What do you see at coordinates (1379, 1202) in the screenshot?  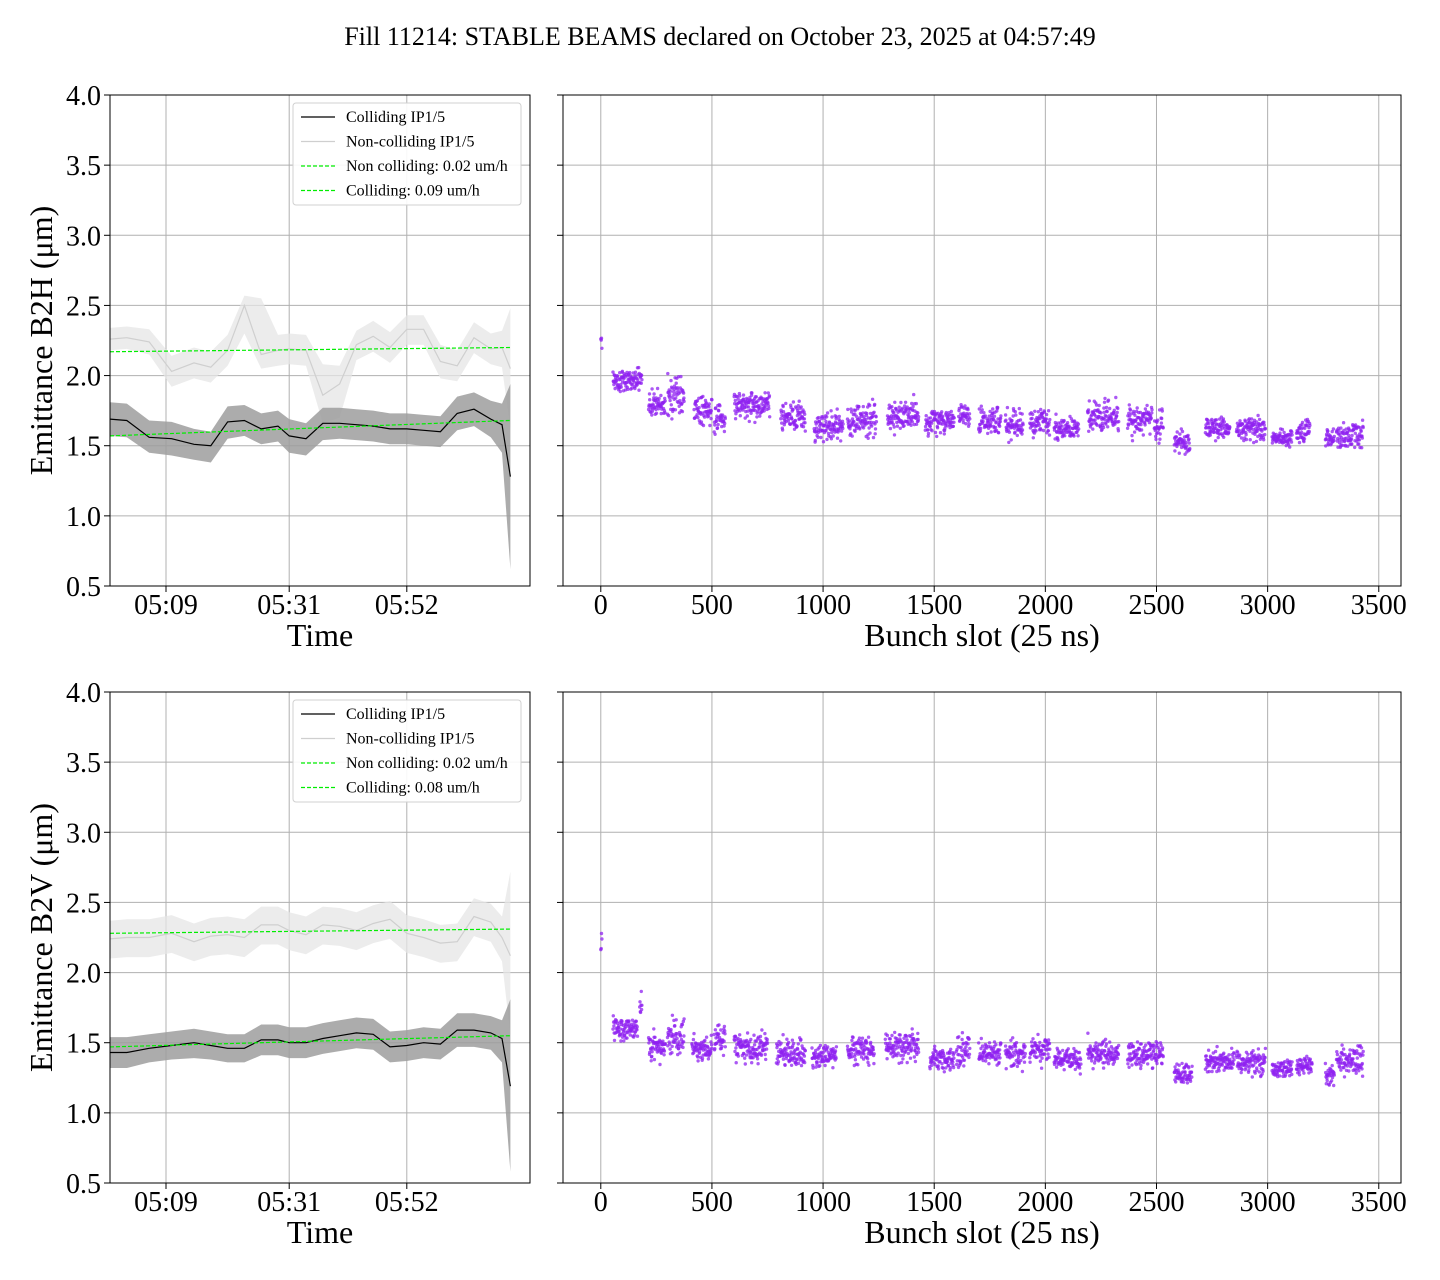 I see `x-tick-label: 3500` at bounding box center [1379, 1202].